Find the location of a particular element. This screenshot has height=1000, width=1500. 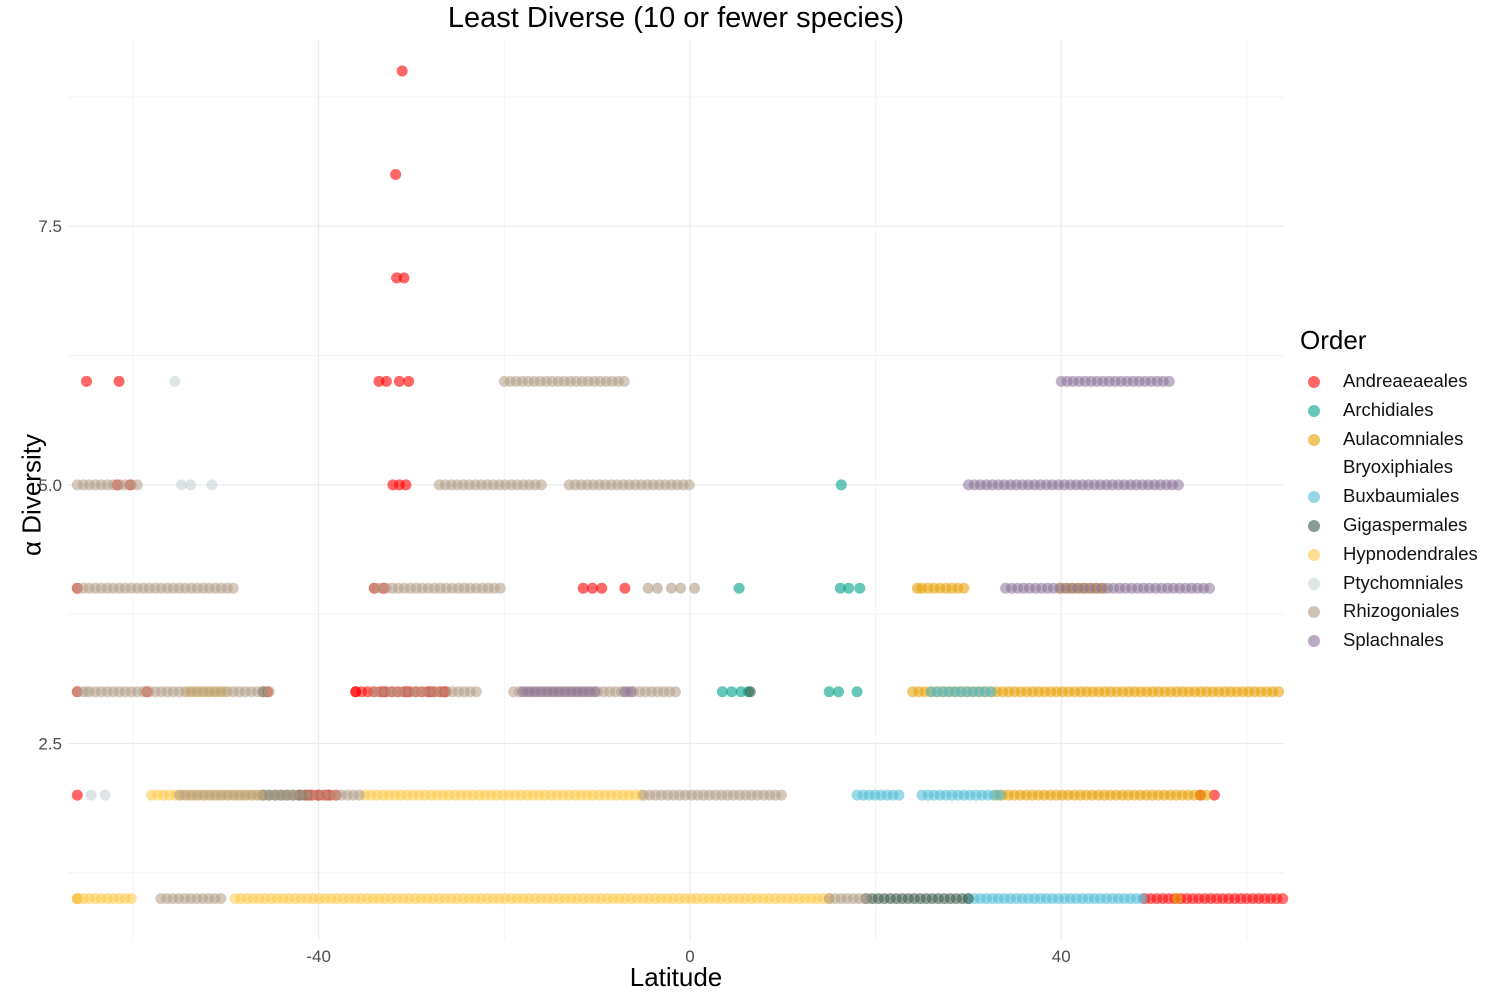

x-tick-label: -40 is located at coordinates (318, 956).